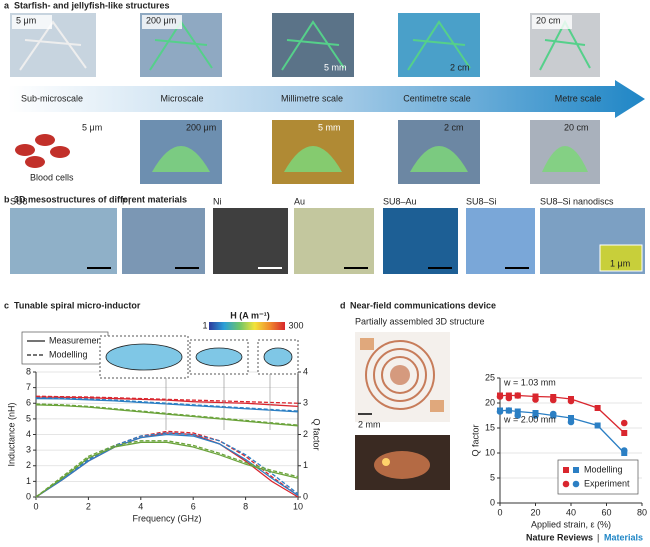  I want to click on scale-bar-label: 5 mm, so click(335, 67).